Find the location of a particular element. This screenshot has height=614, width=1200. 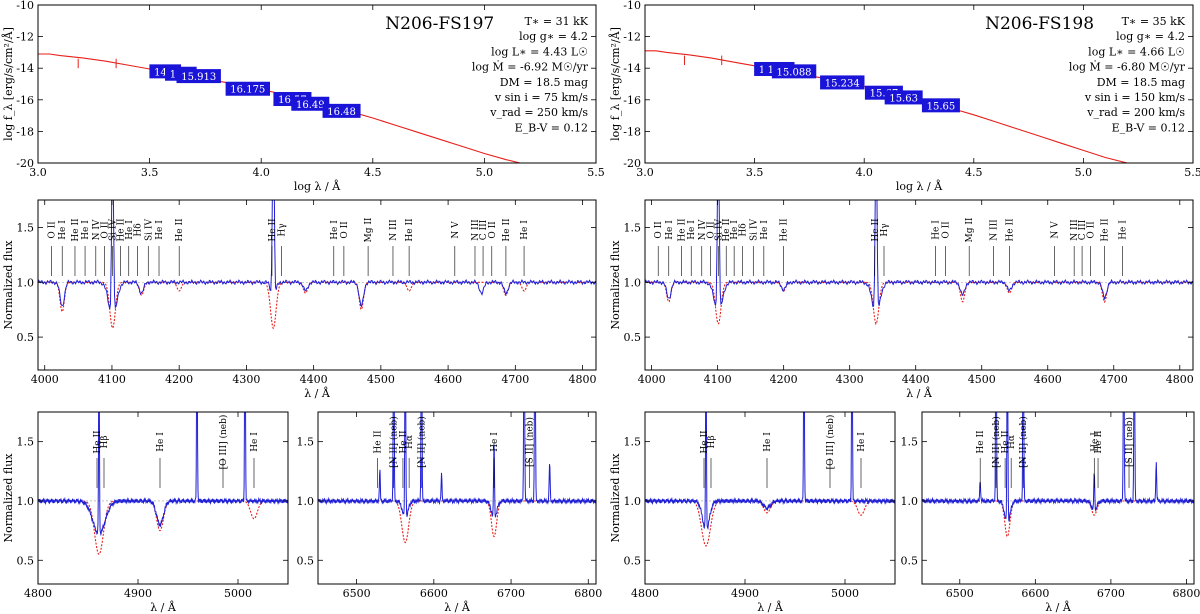

x-tick-label: 5.0 is located at coordinates (1084, 172).